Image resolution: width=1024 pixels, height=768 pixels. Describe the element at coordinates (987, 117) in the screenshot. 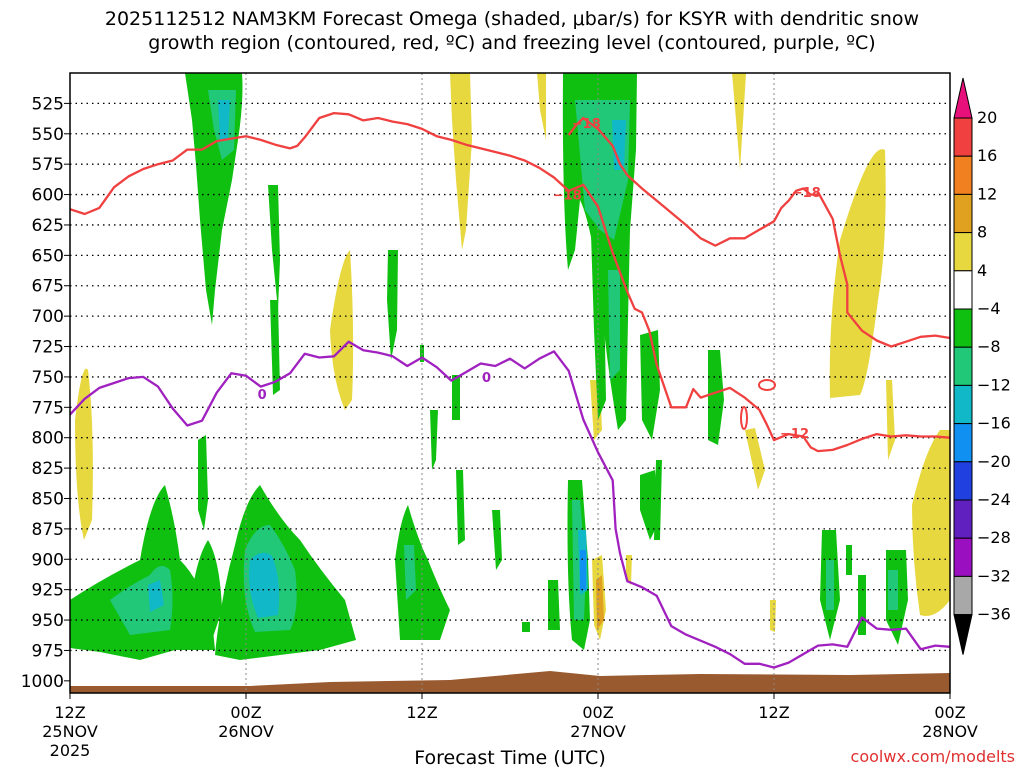

I see `colorbar-label: 20` at that location.